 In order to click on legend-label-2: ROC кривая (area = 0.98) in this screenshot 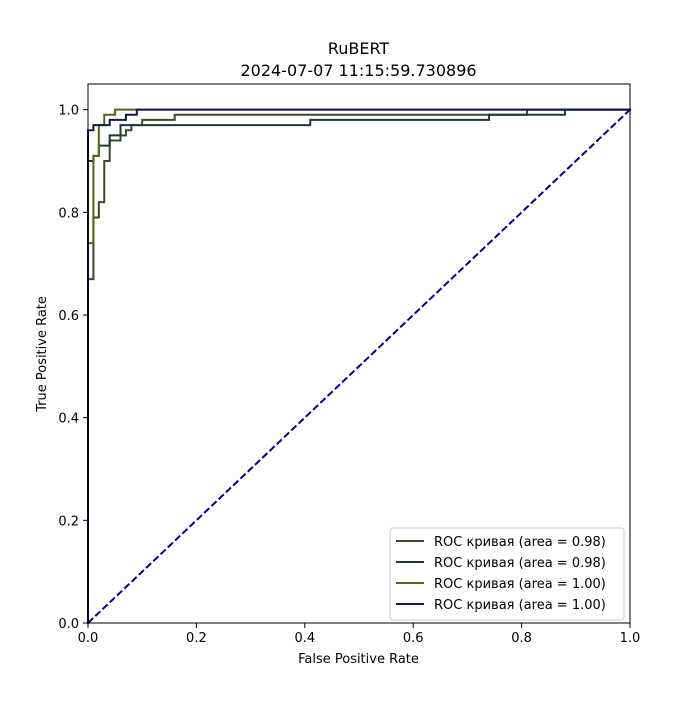, I will do `click(520, 563)`.